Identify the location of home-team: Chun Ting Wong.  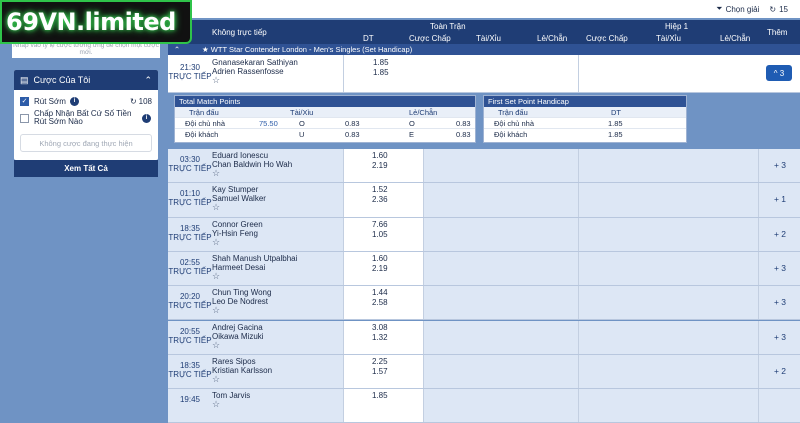
(242, 293).